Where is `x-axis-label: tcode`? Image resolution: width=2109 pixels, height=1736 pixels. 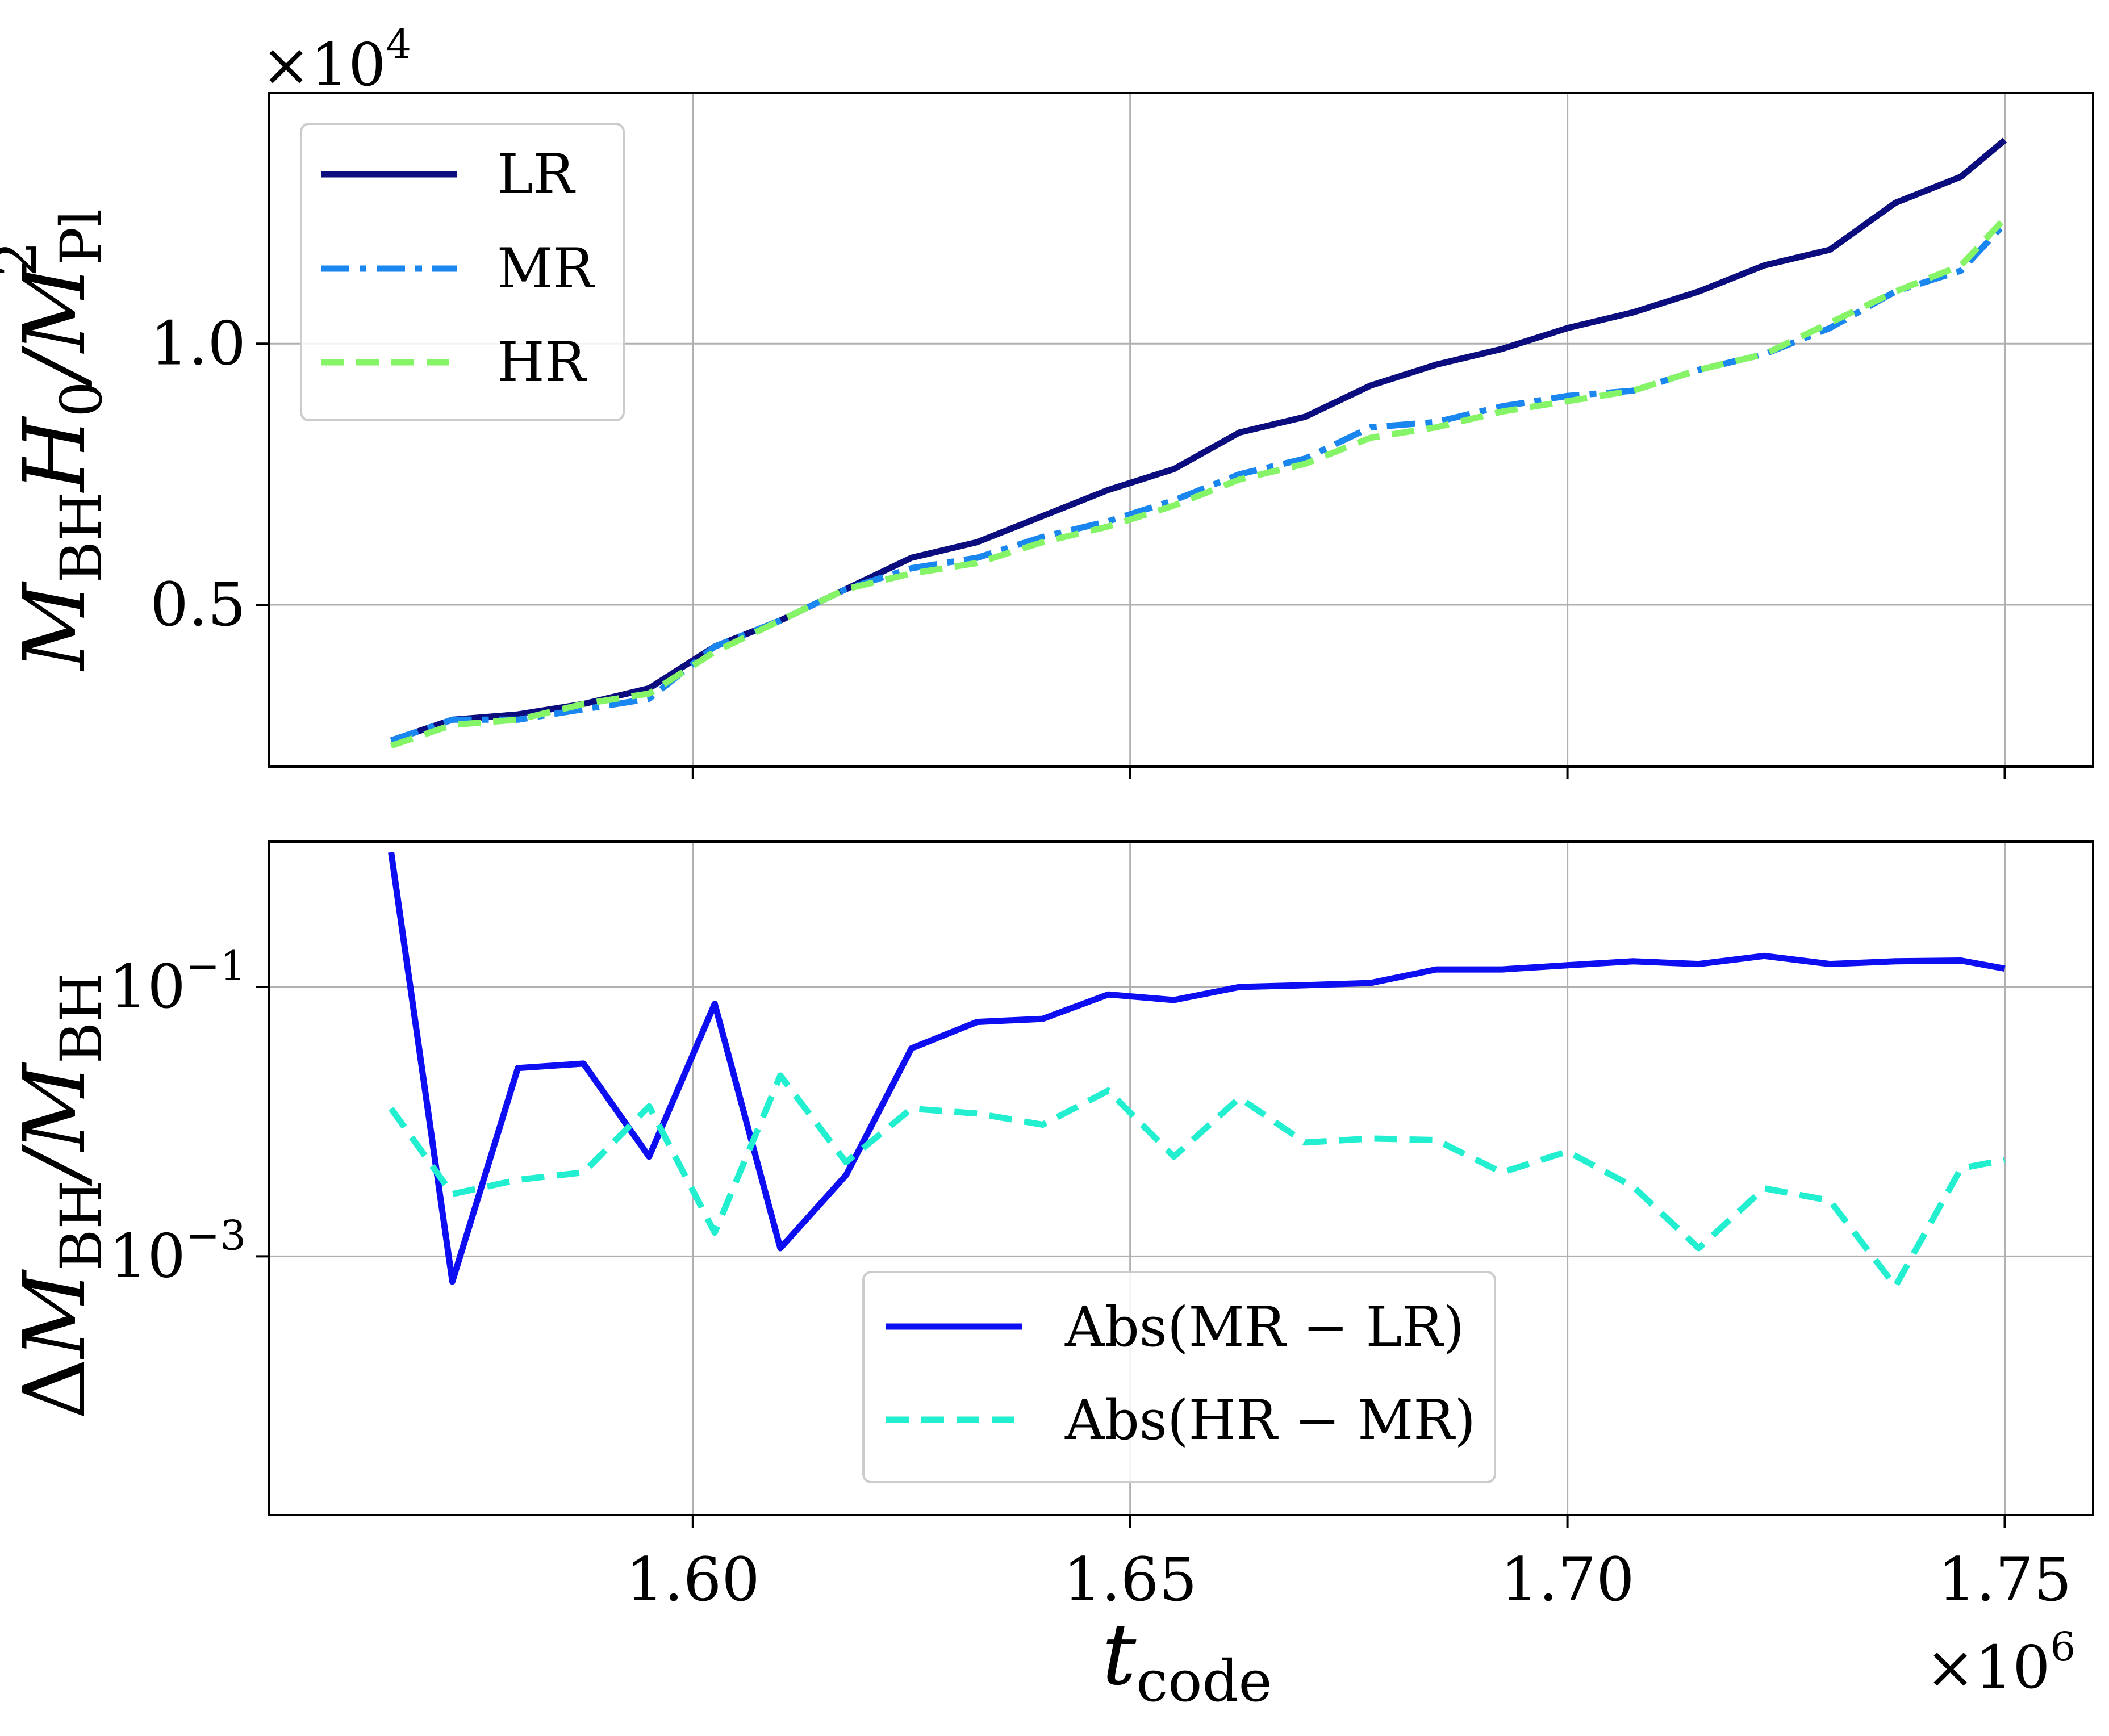 x-axis-label: tcode is located at coordinates (1187, 1659).